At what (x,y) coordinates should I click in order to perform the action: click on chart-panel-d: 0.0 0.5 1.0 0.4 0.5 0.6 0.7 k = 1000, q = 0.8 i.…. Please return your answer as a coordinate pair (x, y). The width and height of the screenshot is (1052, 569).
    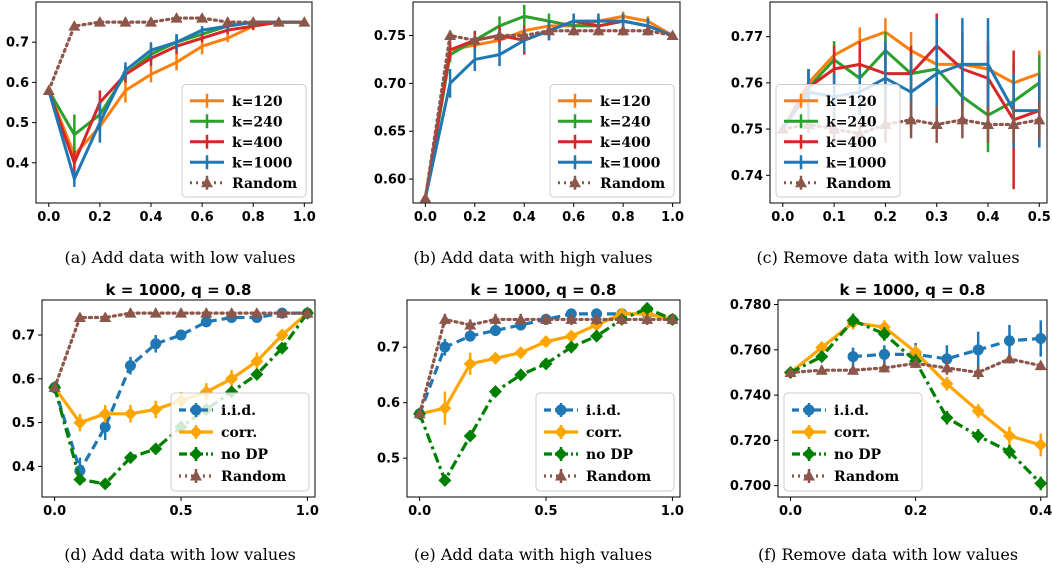
    Looking at the image, I should click on (165, 400).